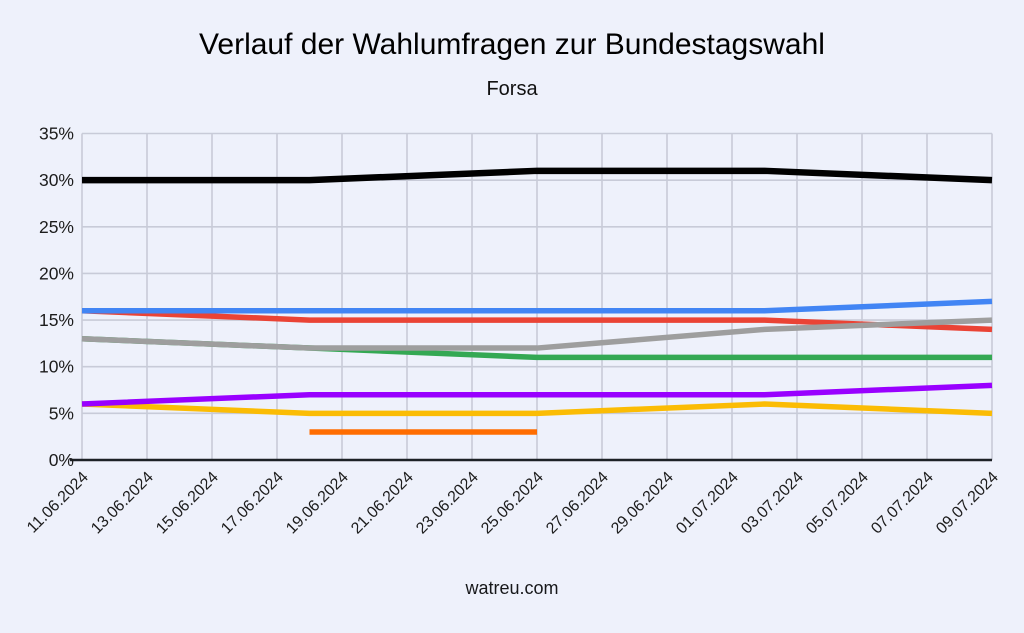 The image size is (1024, 633). I want to click on series-line-blue, so click(537, 306).